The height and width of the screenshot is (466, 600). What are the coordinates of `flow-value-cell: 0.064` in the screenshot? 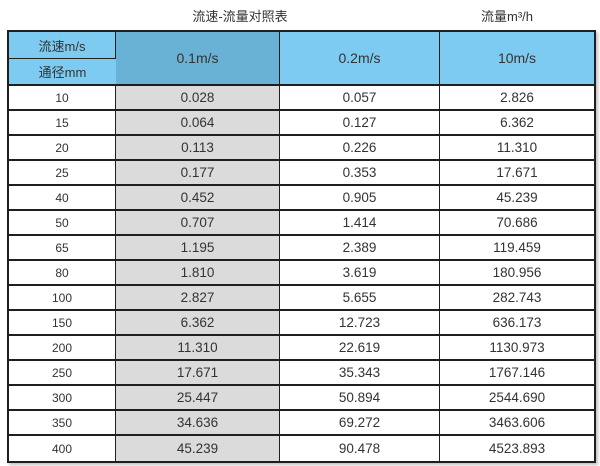 It's located at (198, 123).